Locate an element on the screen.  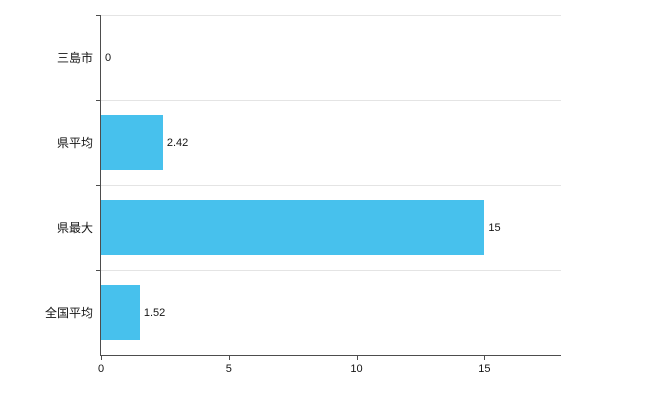
y-axis-label: 県平均 is located at coordinates (74, 142).